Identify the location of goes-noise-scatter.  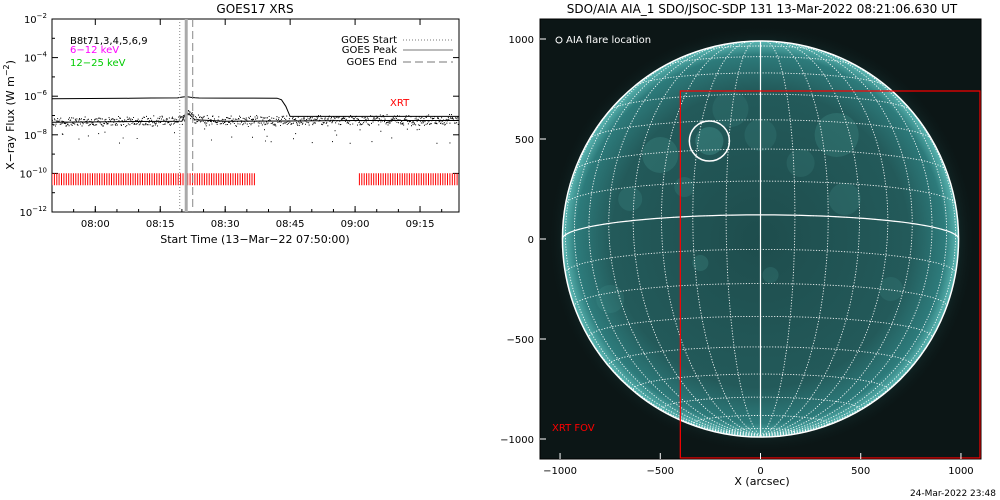
(255, 126).